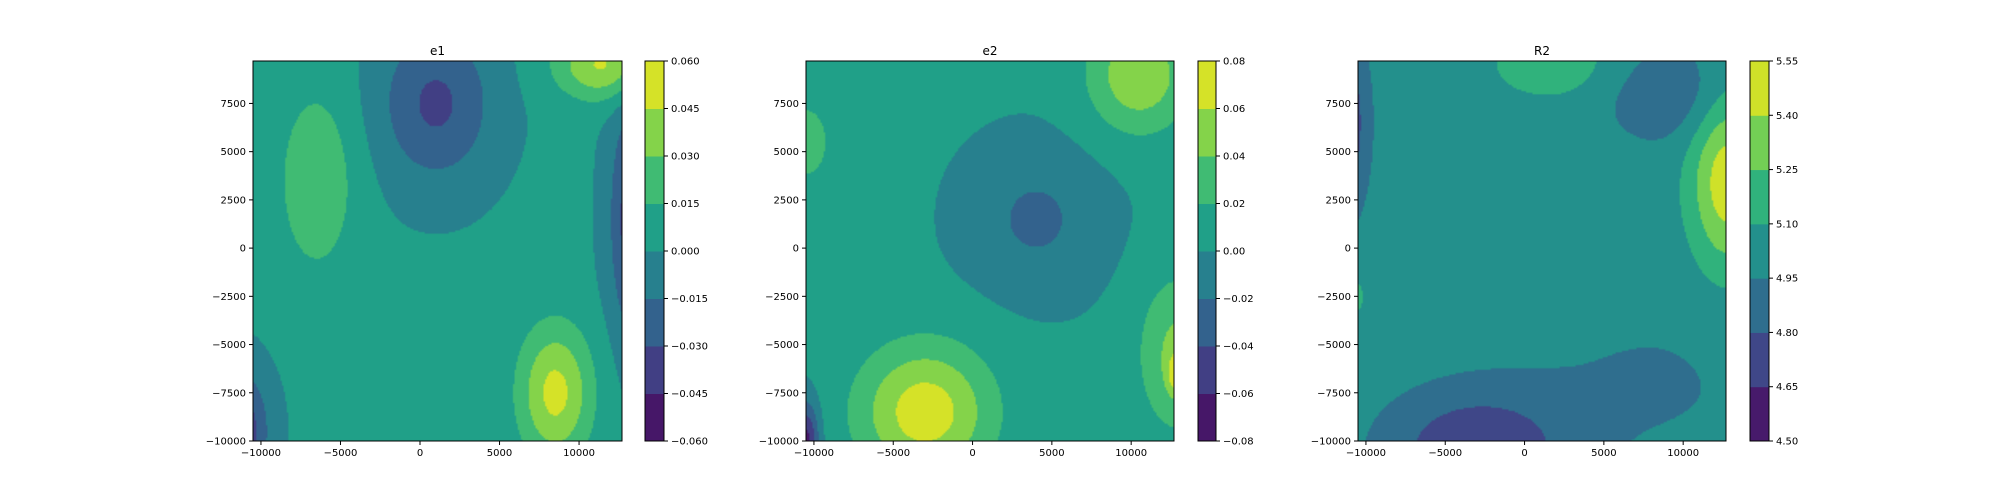 The image size is (2016, 504). I want to click on colorbar-tick-label: −0.08, so click(1238, 442).